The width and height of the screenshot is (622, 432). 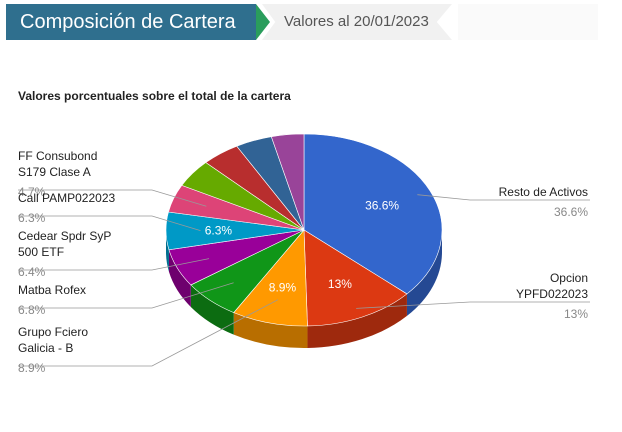 What do you see at coordinates (32, 192) in the screenshot?
I see `slice-value-left-0: 4.7%` at bounding box center [32, 192].